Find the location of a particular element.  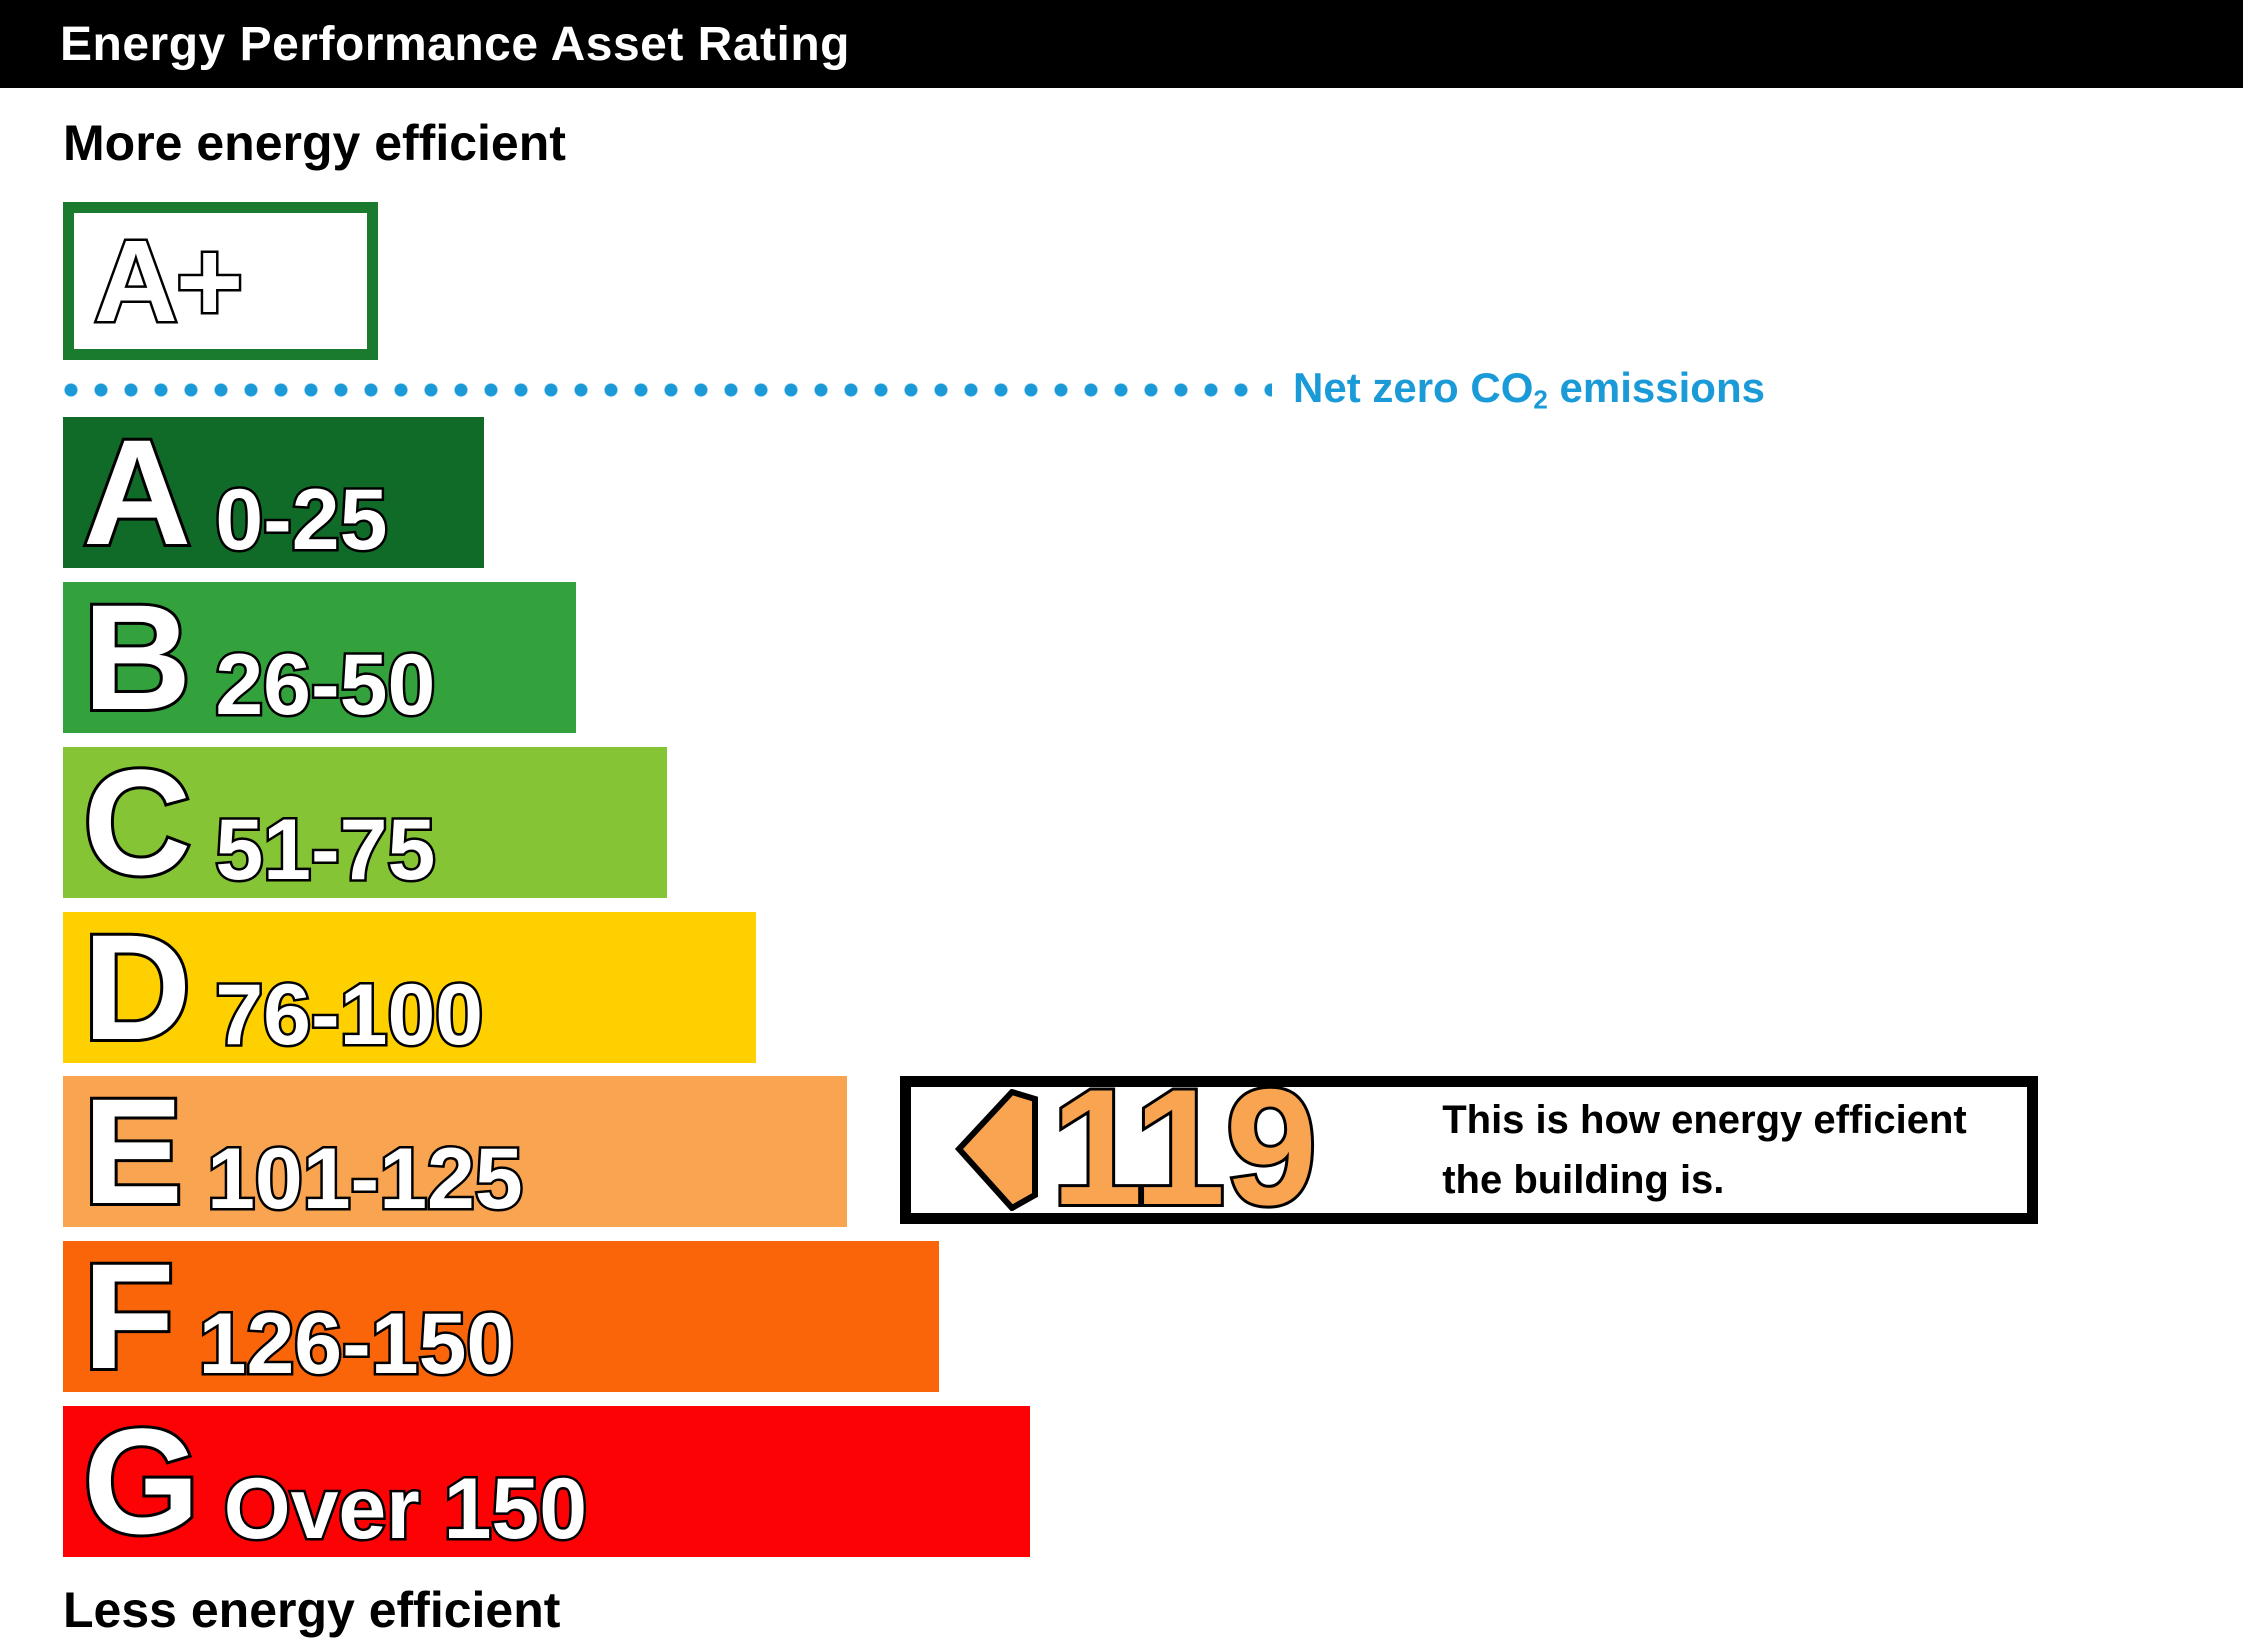

band-a-range: 0-25 is located at coordinates (301, 520).